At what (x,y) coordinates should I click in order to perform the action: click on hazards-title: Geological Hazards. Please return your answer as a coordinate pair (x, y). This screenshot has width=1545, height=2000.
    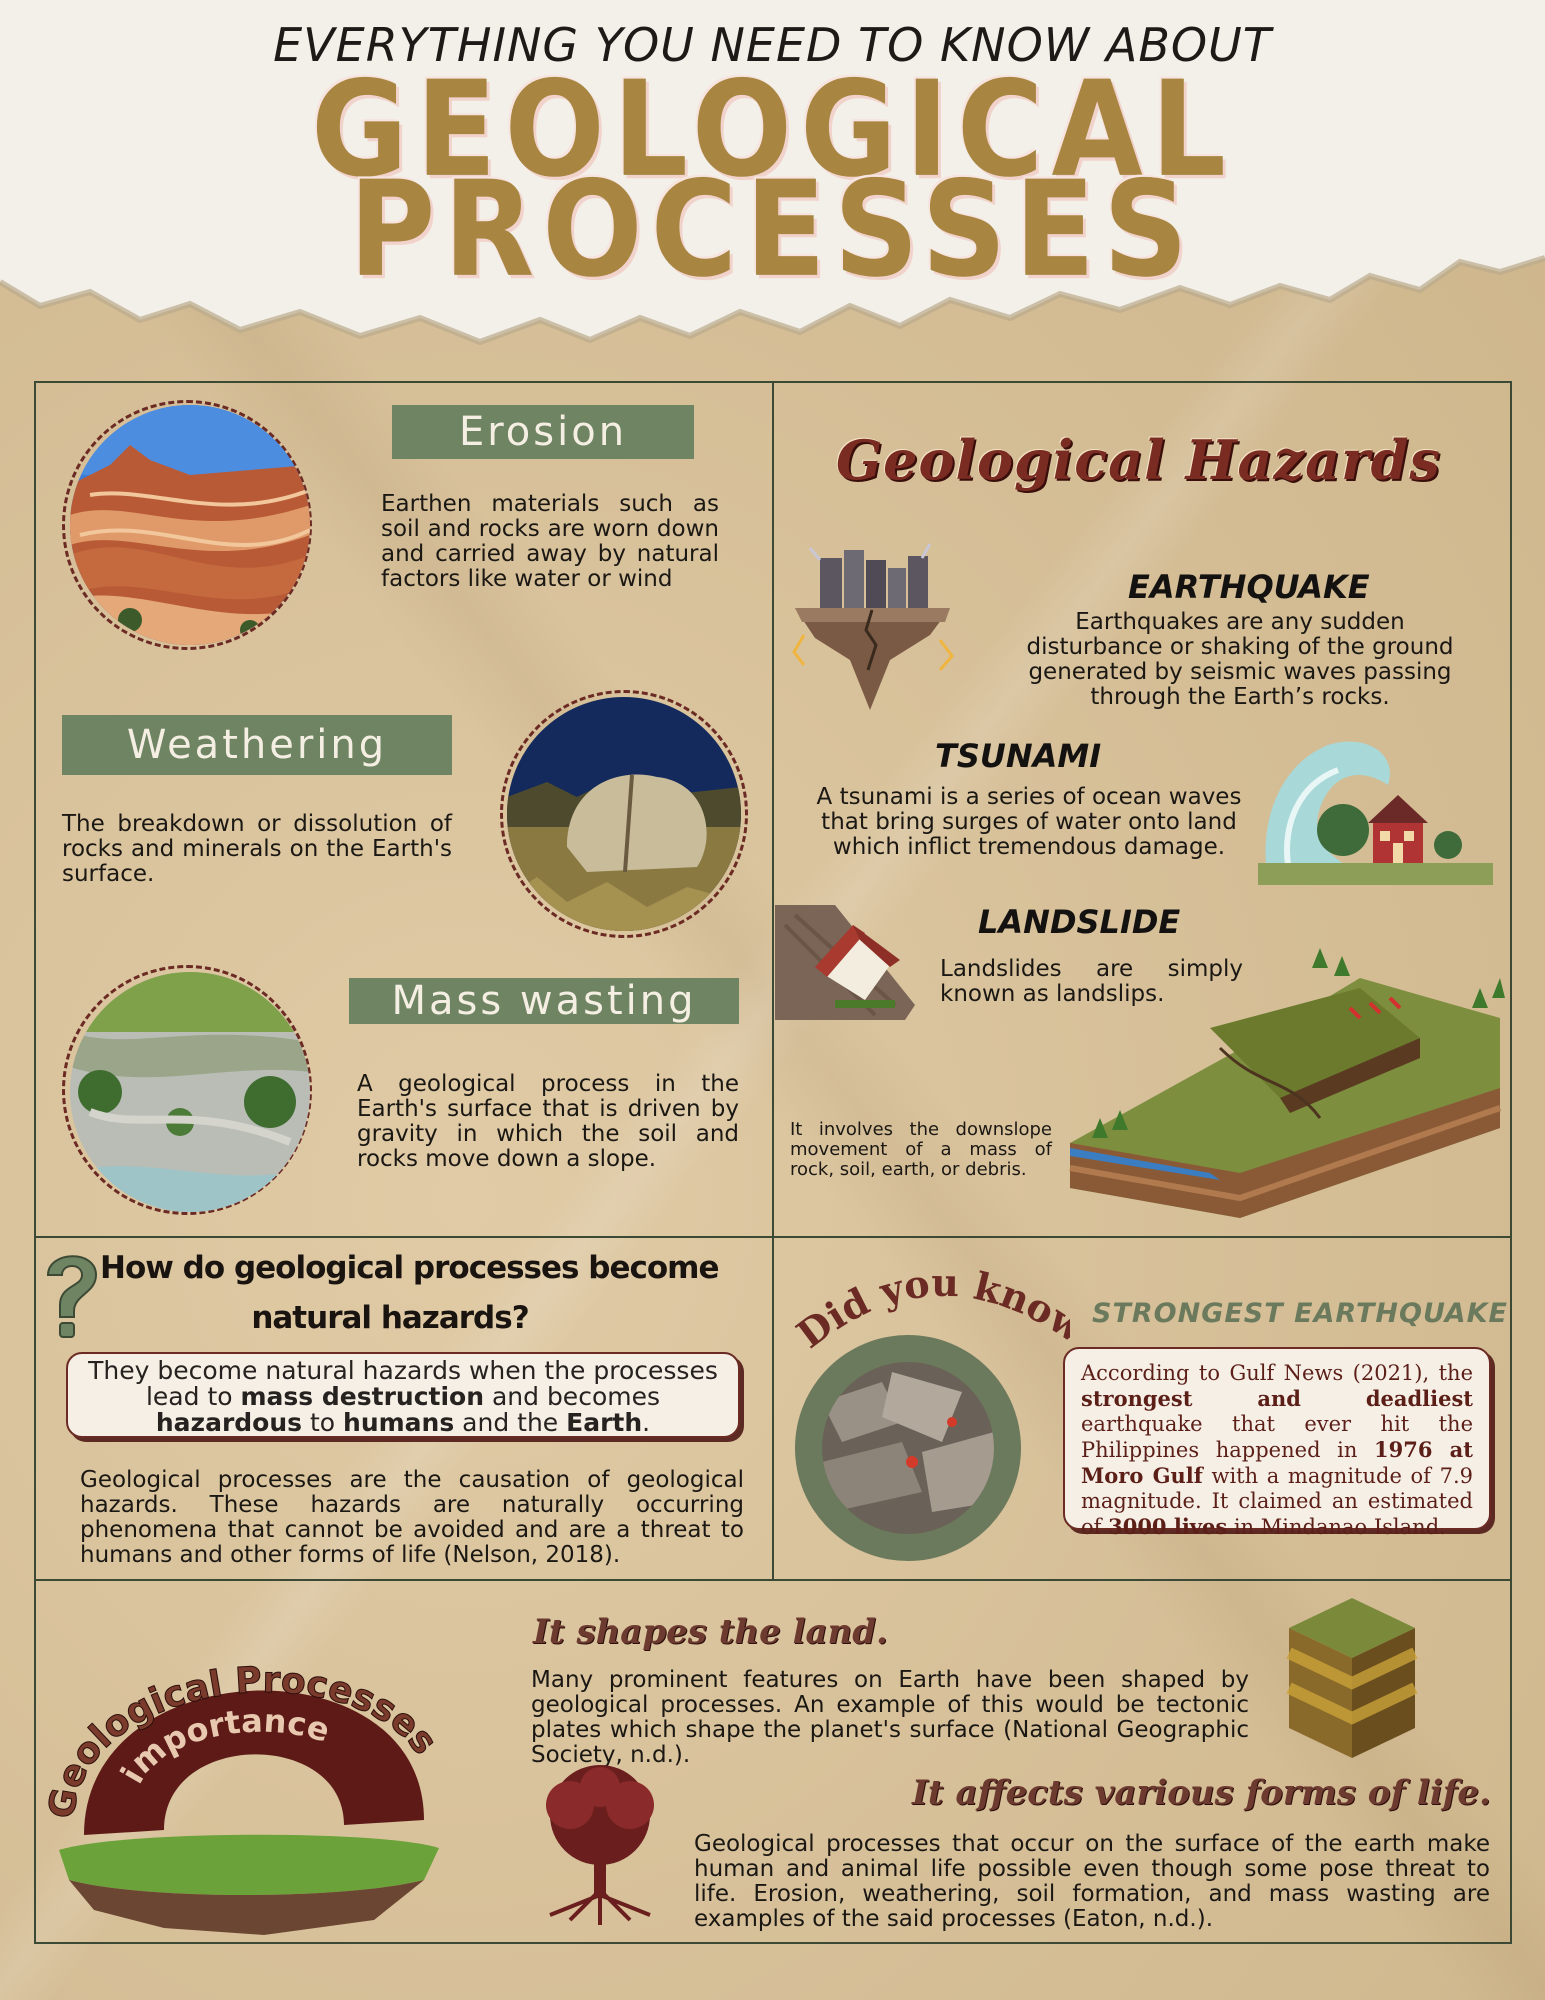
    Looking at the image, I should click on (1138, 460).